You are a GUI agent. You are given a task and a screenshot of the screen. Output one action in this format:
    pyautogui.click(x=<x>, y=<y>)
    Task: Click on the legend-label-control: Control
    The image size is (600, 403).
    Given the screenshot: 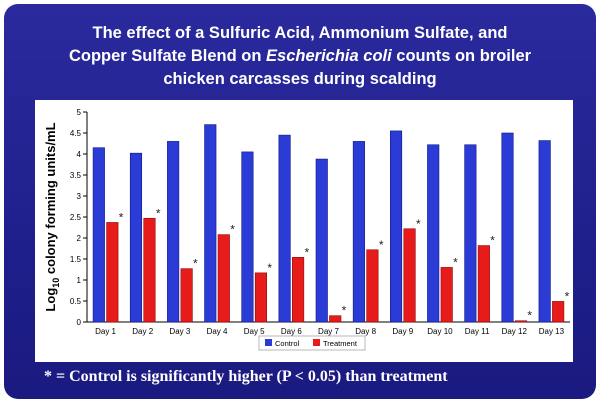 What is the action you would take?
    pyautogui.click(x=287, y=343)
    